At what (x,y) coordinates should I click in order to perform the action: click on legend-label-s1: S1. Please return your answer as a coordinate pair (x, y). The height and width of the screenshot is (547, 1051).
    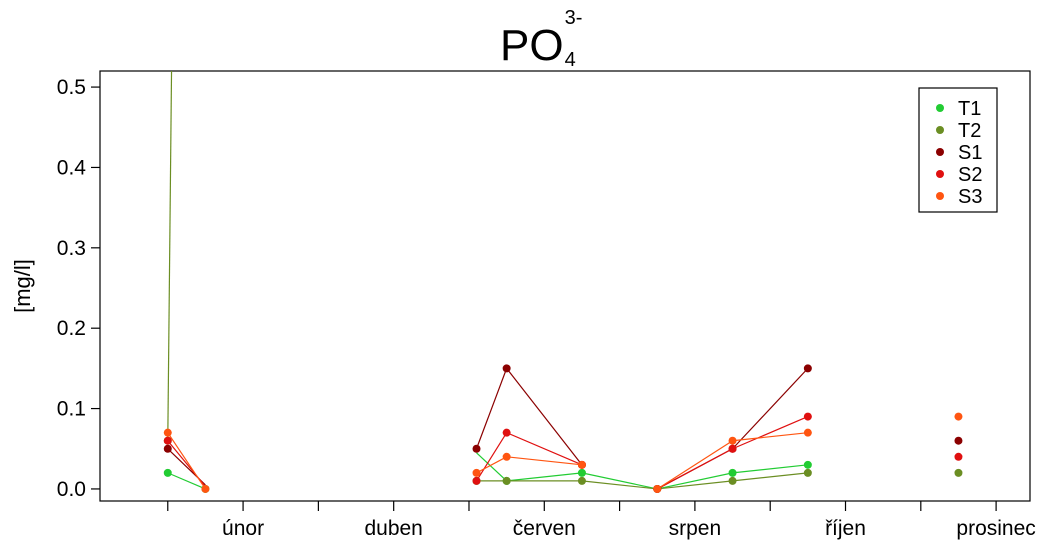
    Looking at the image, I should click on (970, 153).